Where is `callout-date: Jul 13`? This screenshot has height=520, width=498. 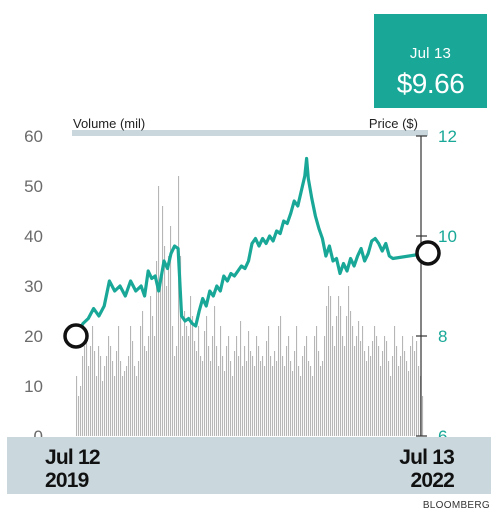
callout-date: Jul 13 is located at coordinates (430, 53).